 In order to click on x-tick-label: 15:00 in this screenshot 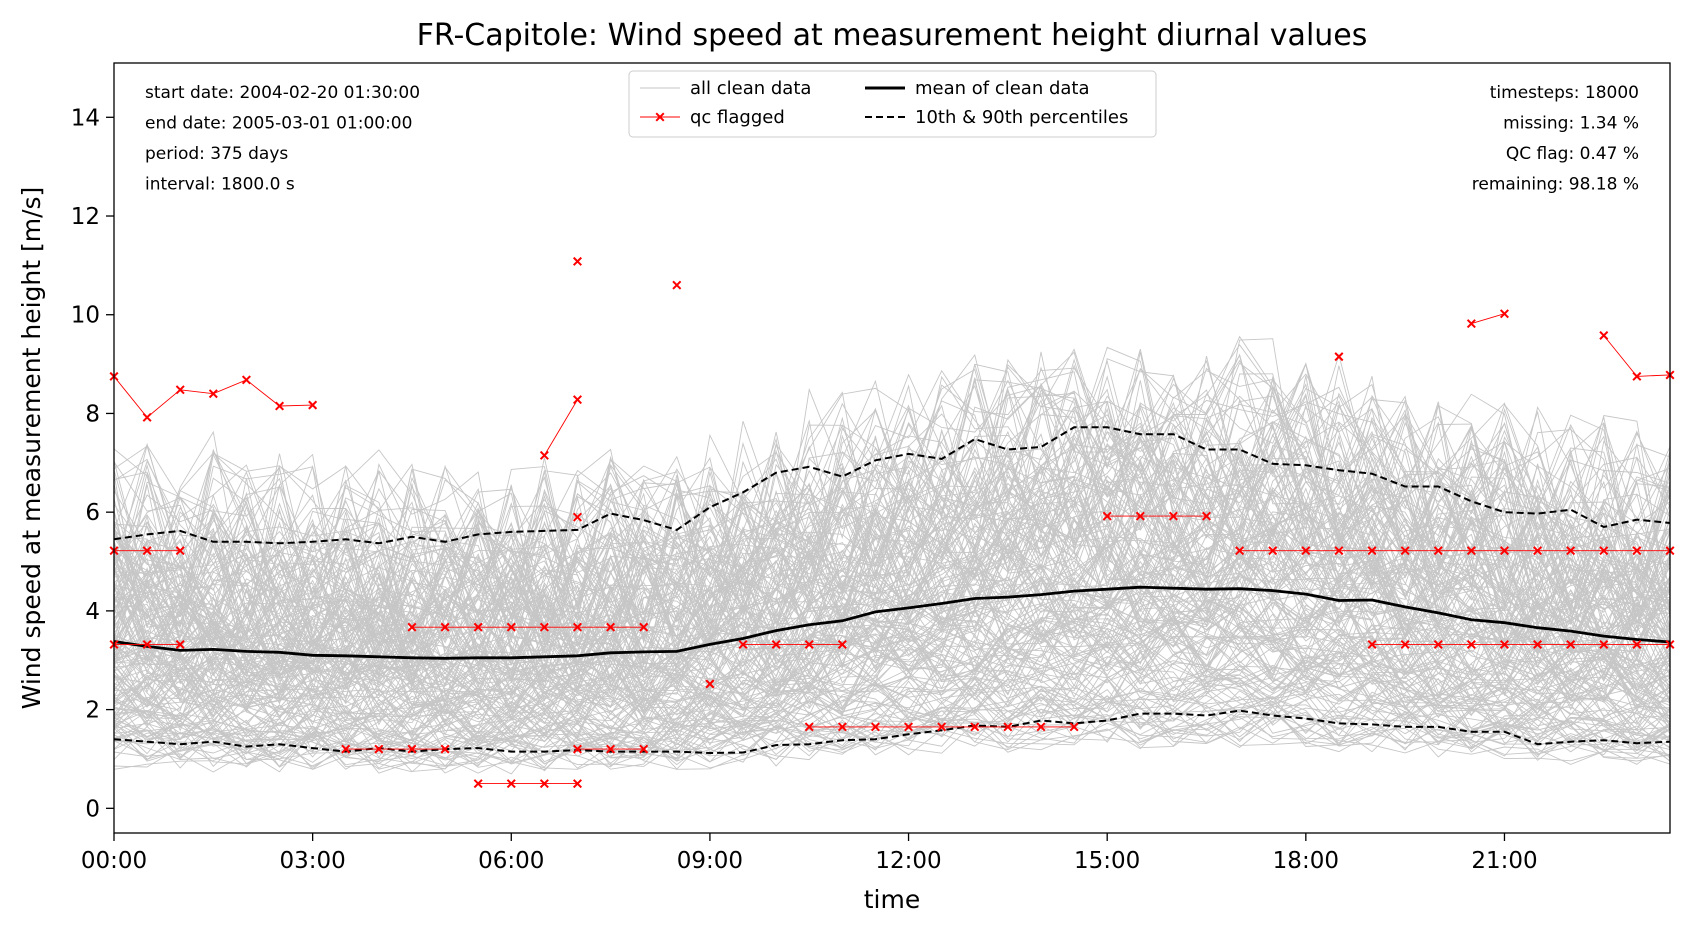, I will do `click(1107, 861)`.